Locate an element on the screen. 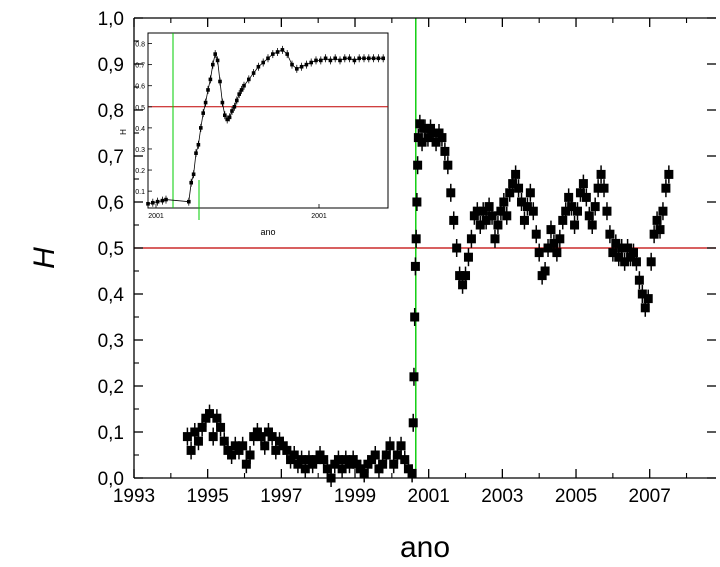 This screenshot has width=720, height=567. inset-y-tick-label: 0.8 is located at coordinates (140, 45).